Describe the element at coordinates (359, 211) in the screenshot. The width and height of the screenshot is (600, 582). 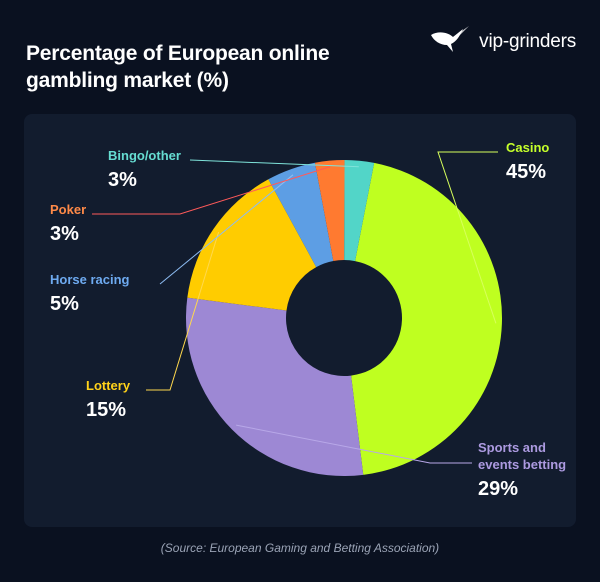
I see `slice-bingo-other` at that location.